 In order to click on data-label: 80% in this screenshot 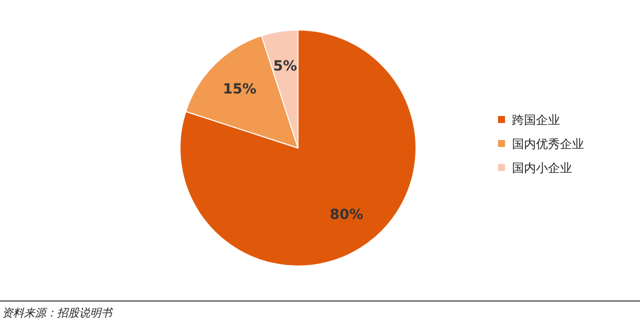, I will do `click(347, 214)`.